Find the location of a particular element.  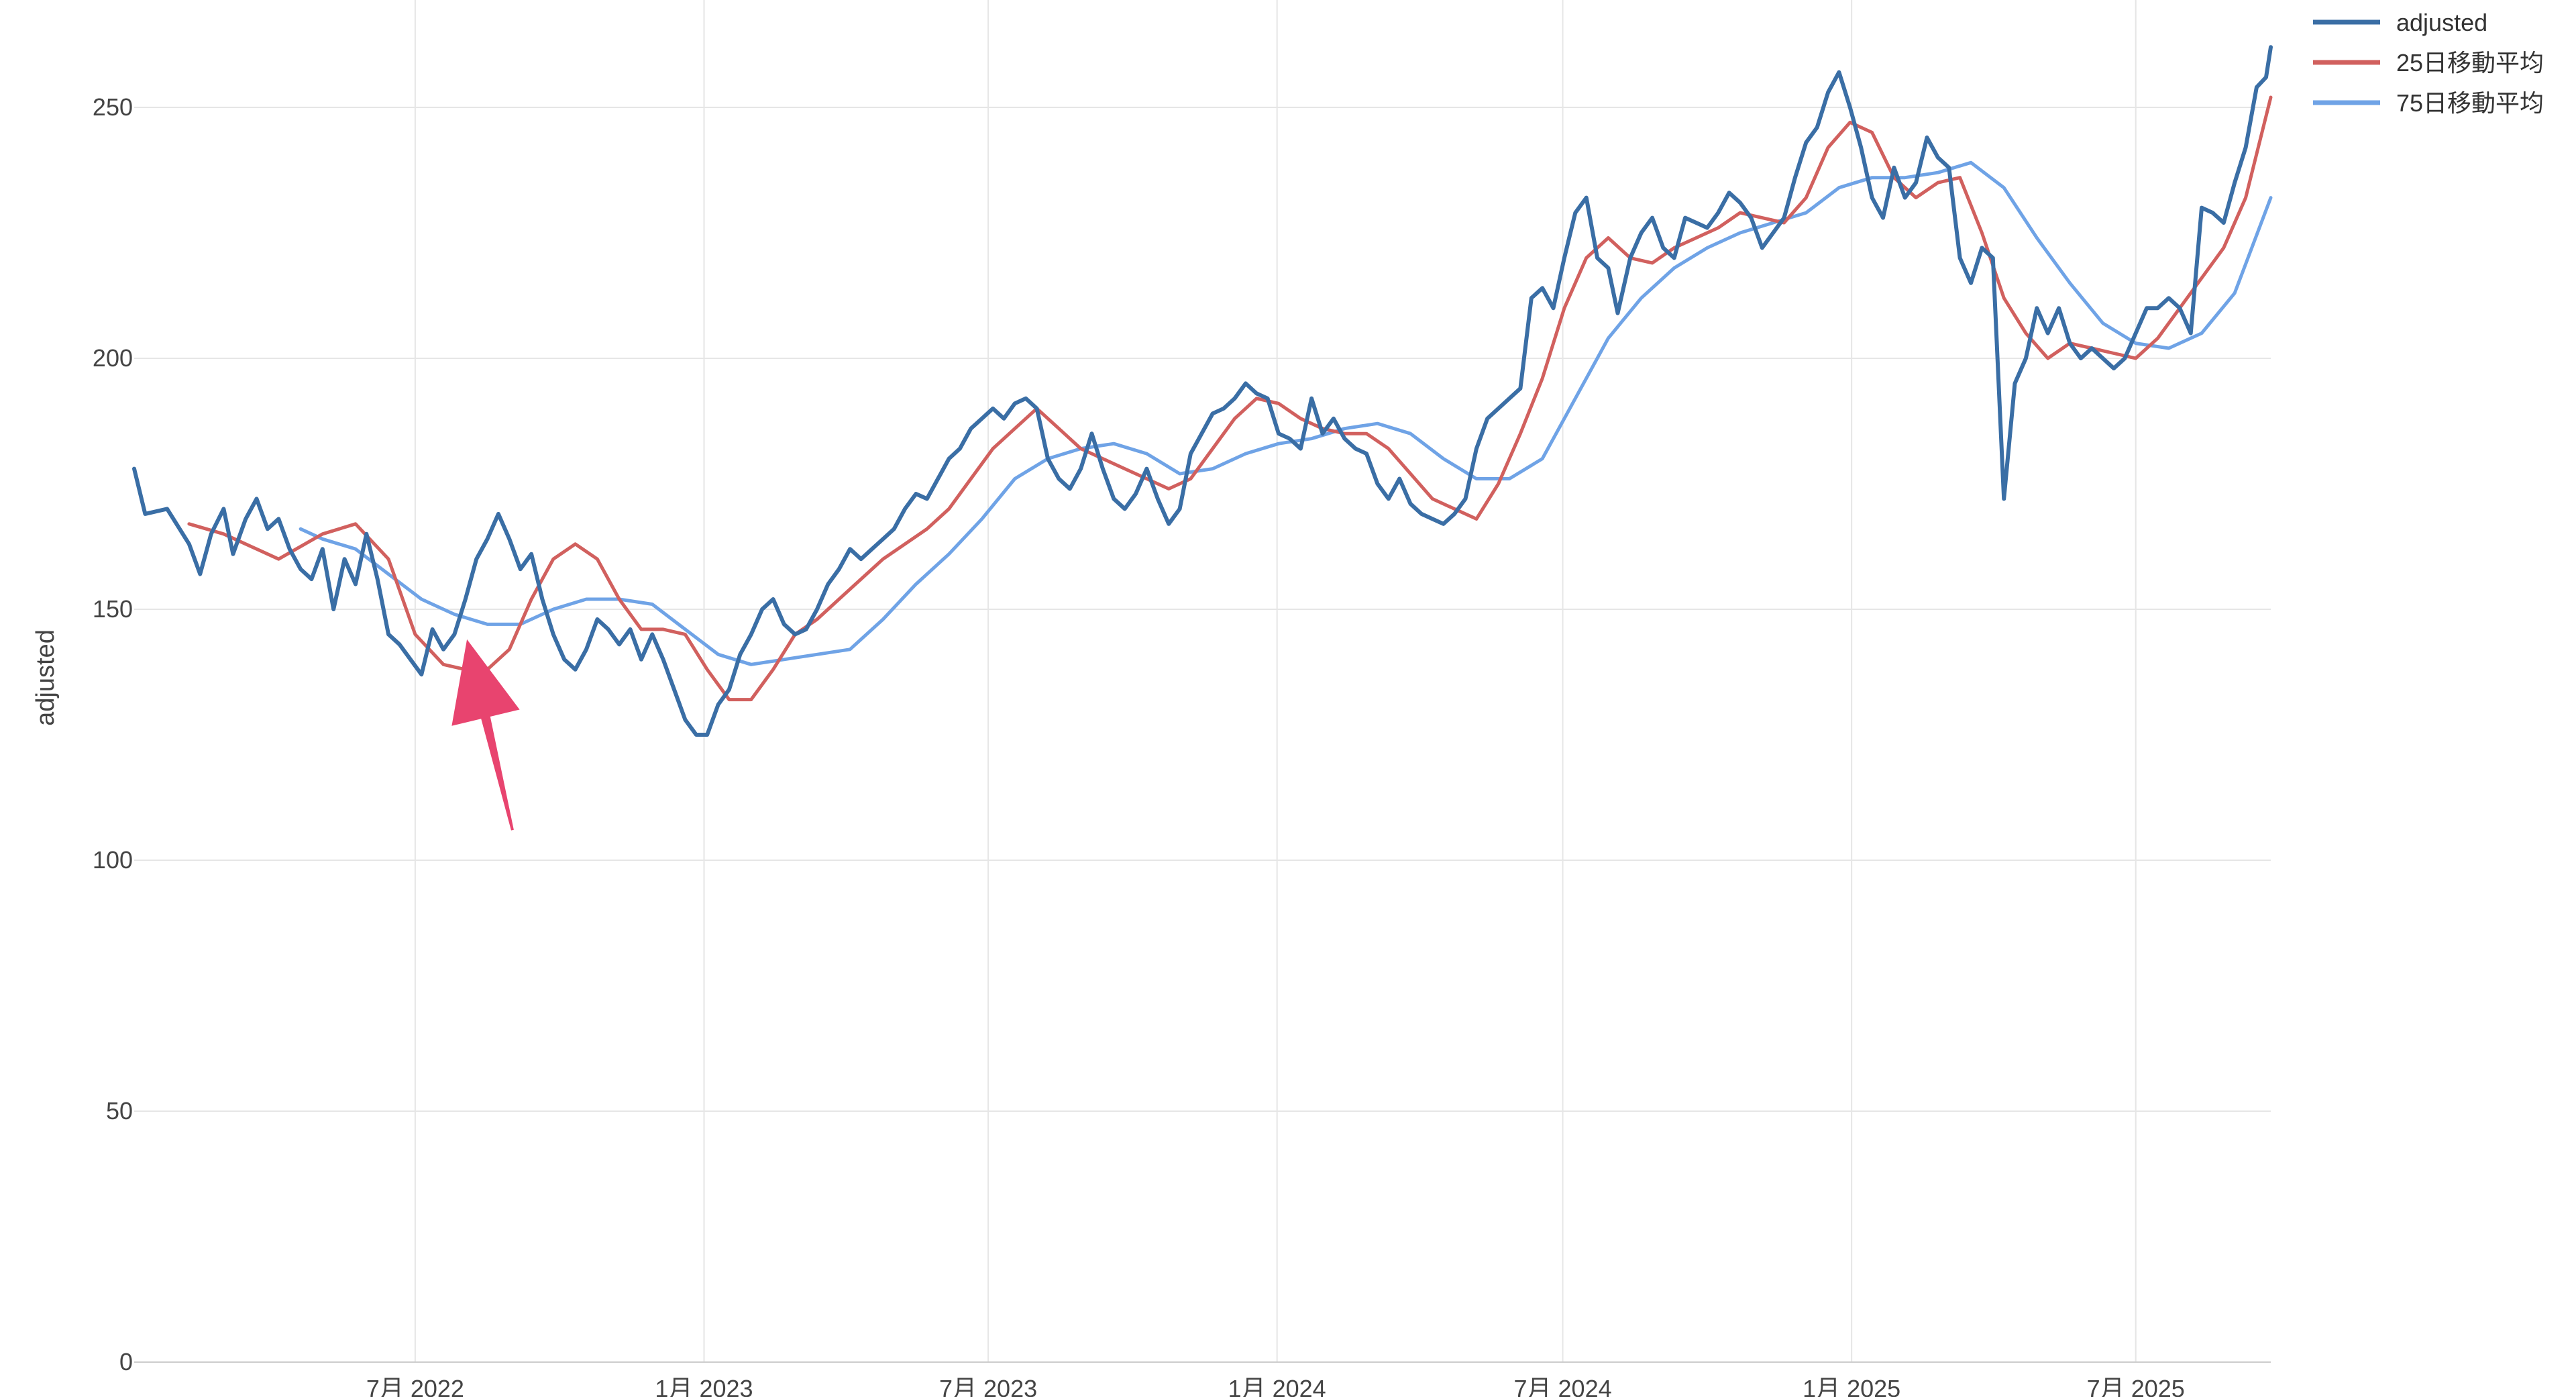

legend-label: adjusted is located at coordinates (2441, 22).